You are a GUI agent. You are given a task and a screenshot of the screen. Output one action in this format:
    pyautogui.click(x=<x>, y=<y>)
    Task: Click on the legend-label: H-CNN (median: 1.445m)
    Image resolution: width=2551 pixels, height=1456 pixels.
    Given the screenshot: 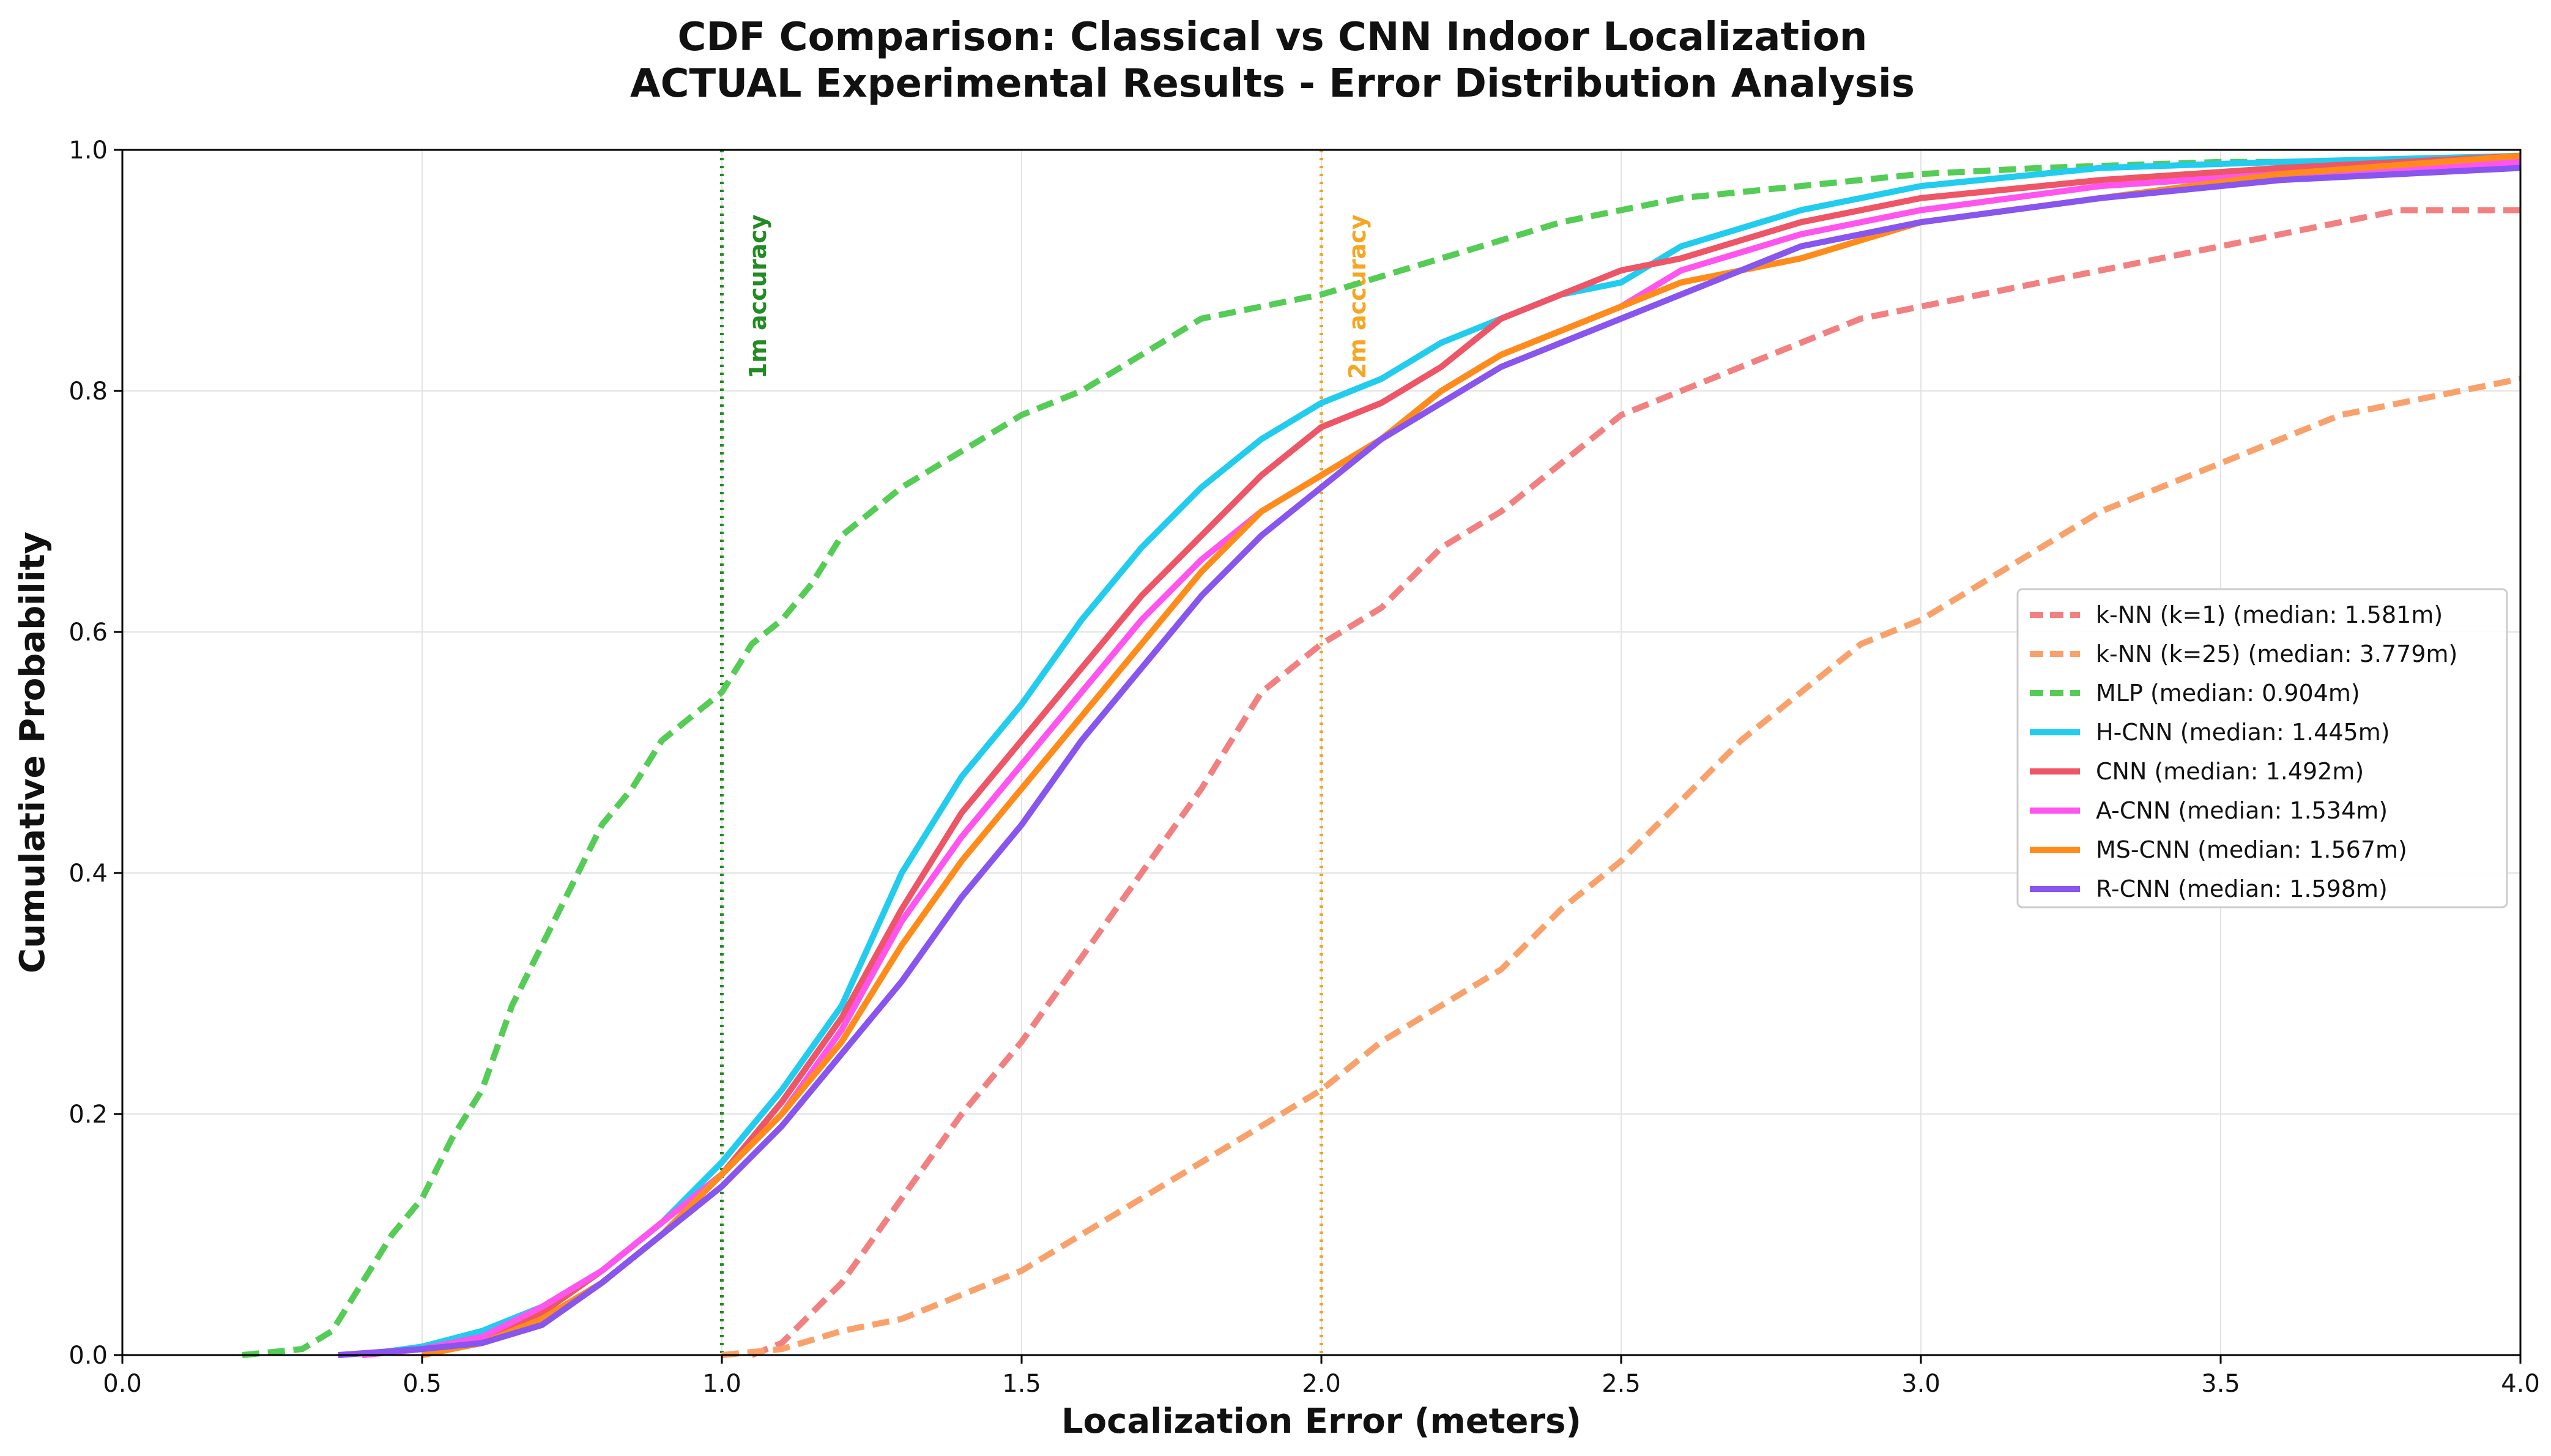 What is the action you would take?
    pyautogui.click(x=2243, y=733)
    